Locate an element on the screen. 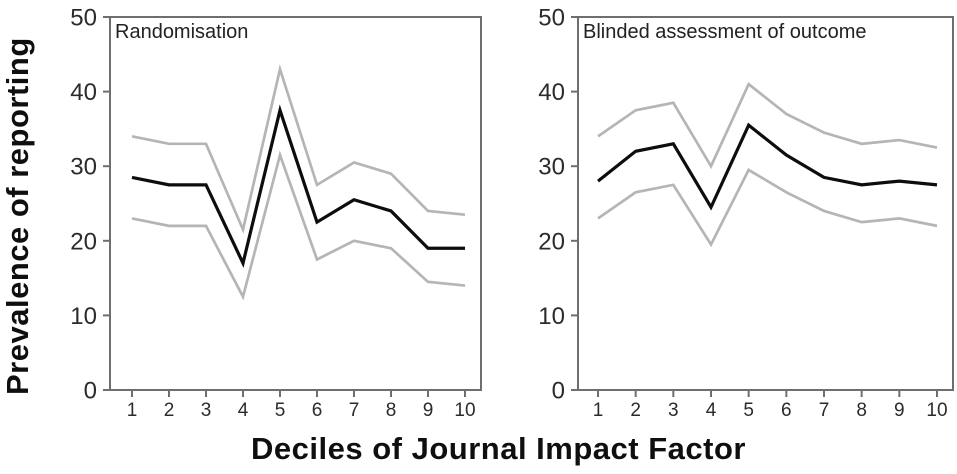  panel-title-blinded-assessment: Blinded assessment of outcome is located at coordinates (725, 32).